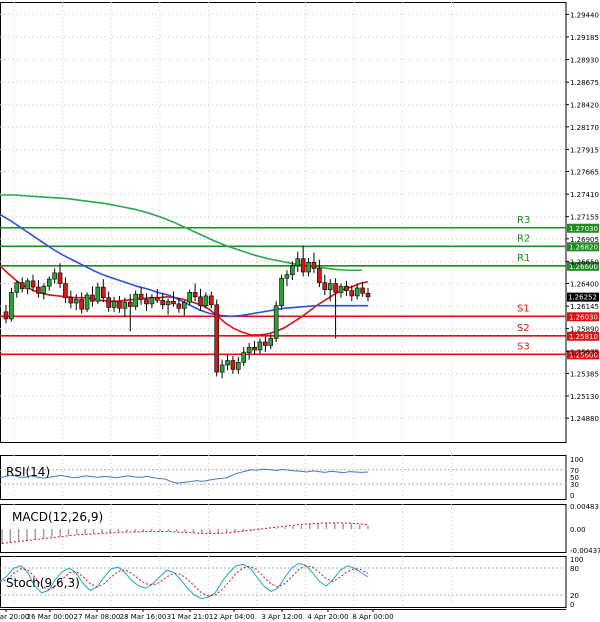 This screenshot has width=600, height=622. I want to click on time-tick-label: 28 Mar 16:00, so click(143, 617).